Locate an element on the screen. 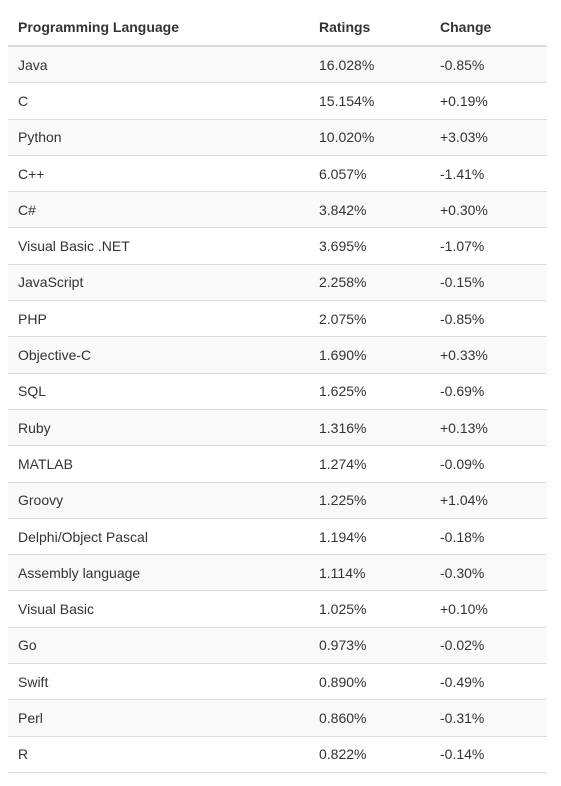 The height and width of the screenshot is (786, 561). language-cell: Visual Basic .NET is located at coordinates (158, 246).